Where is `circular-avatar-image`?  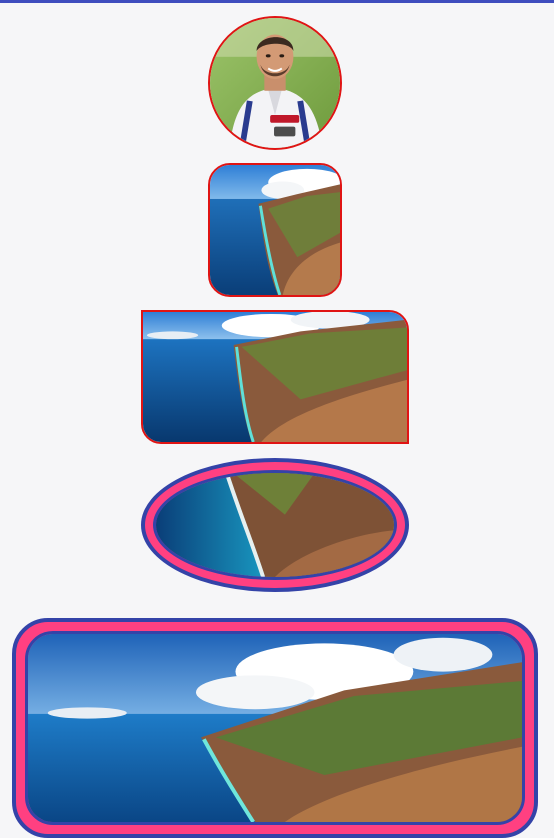
circular-avatar-image is located at coordinates (275, 83).